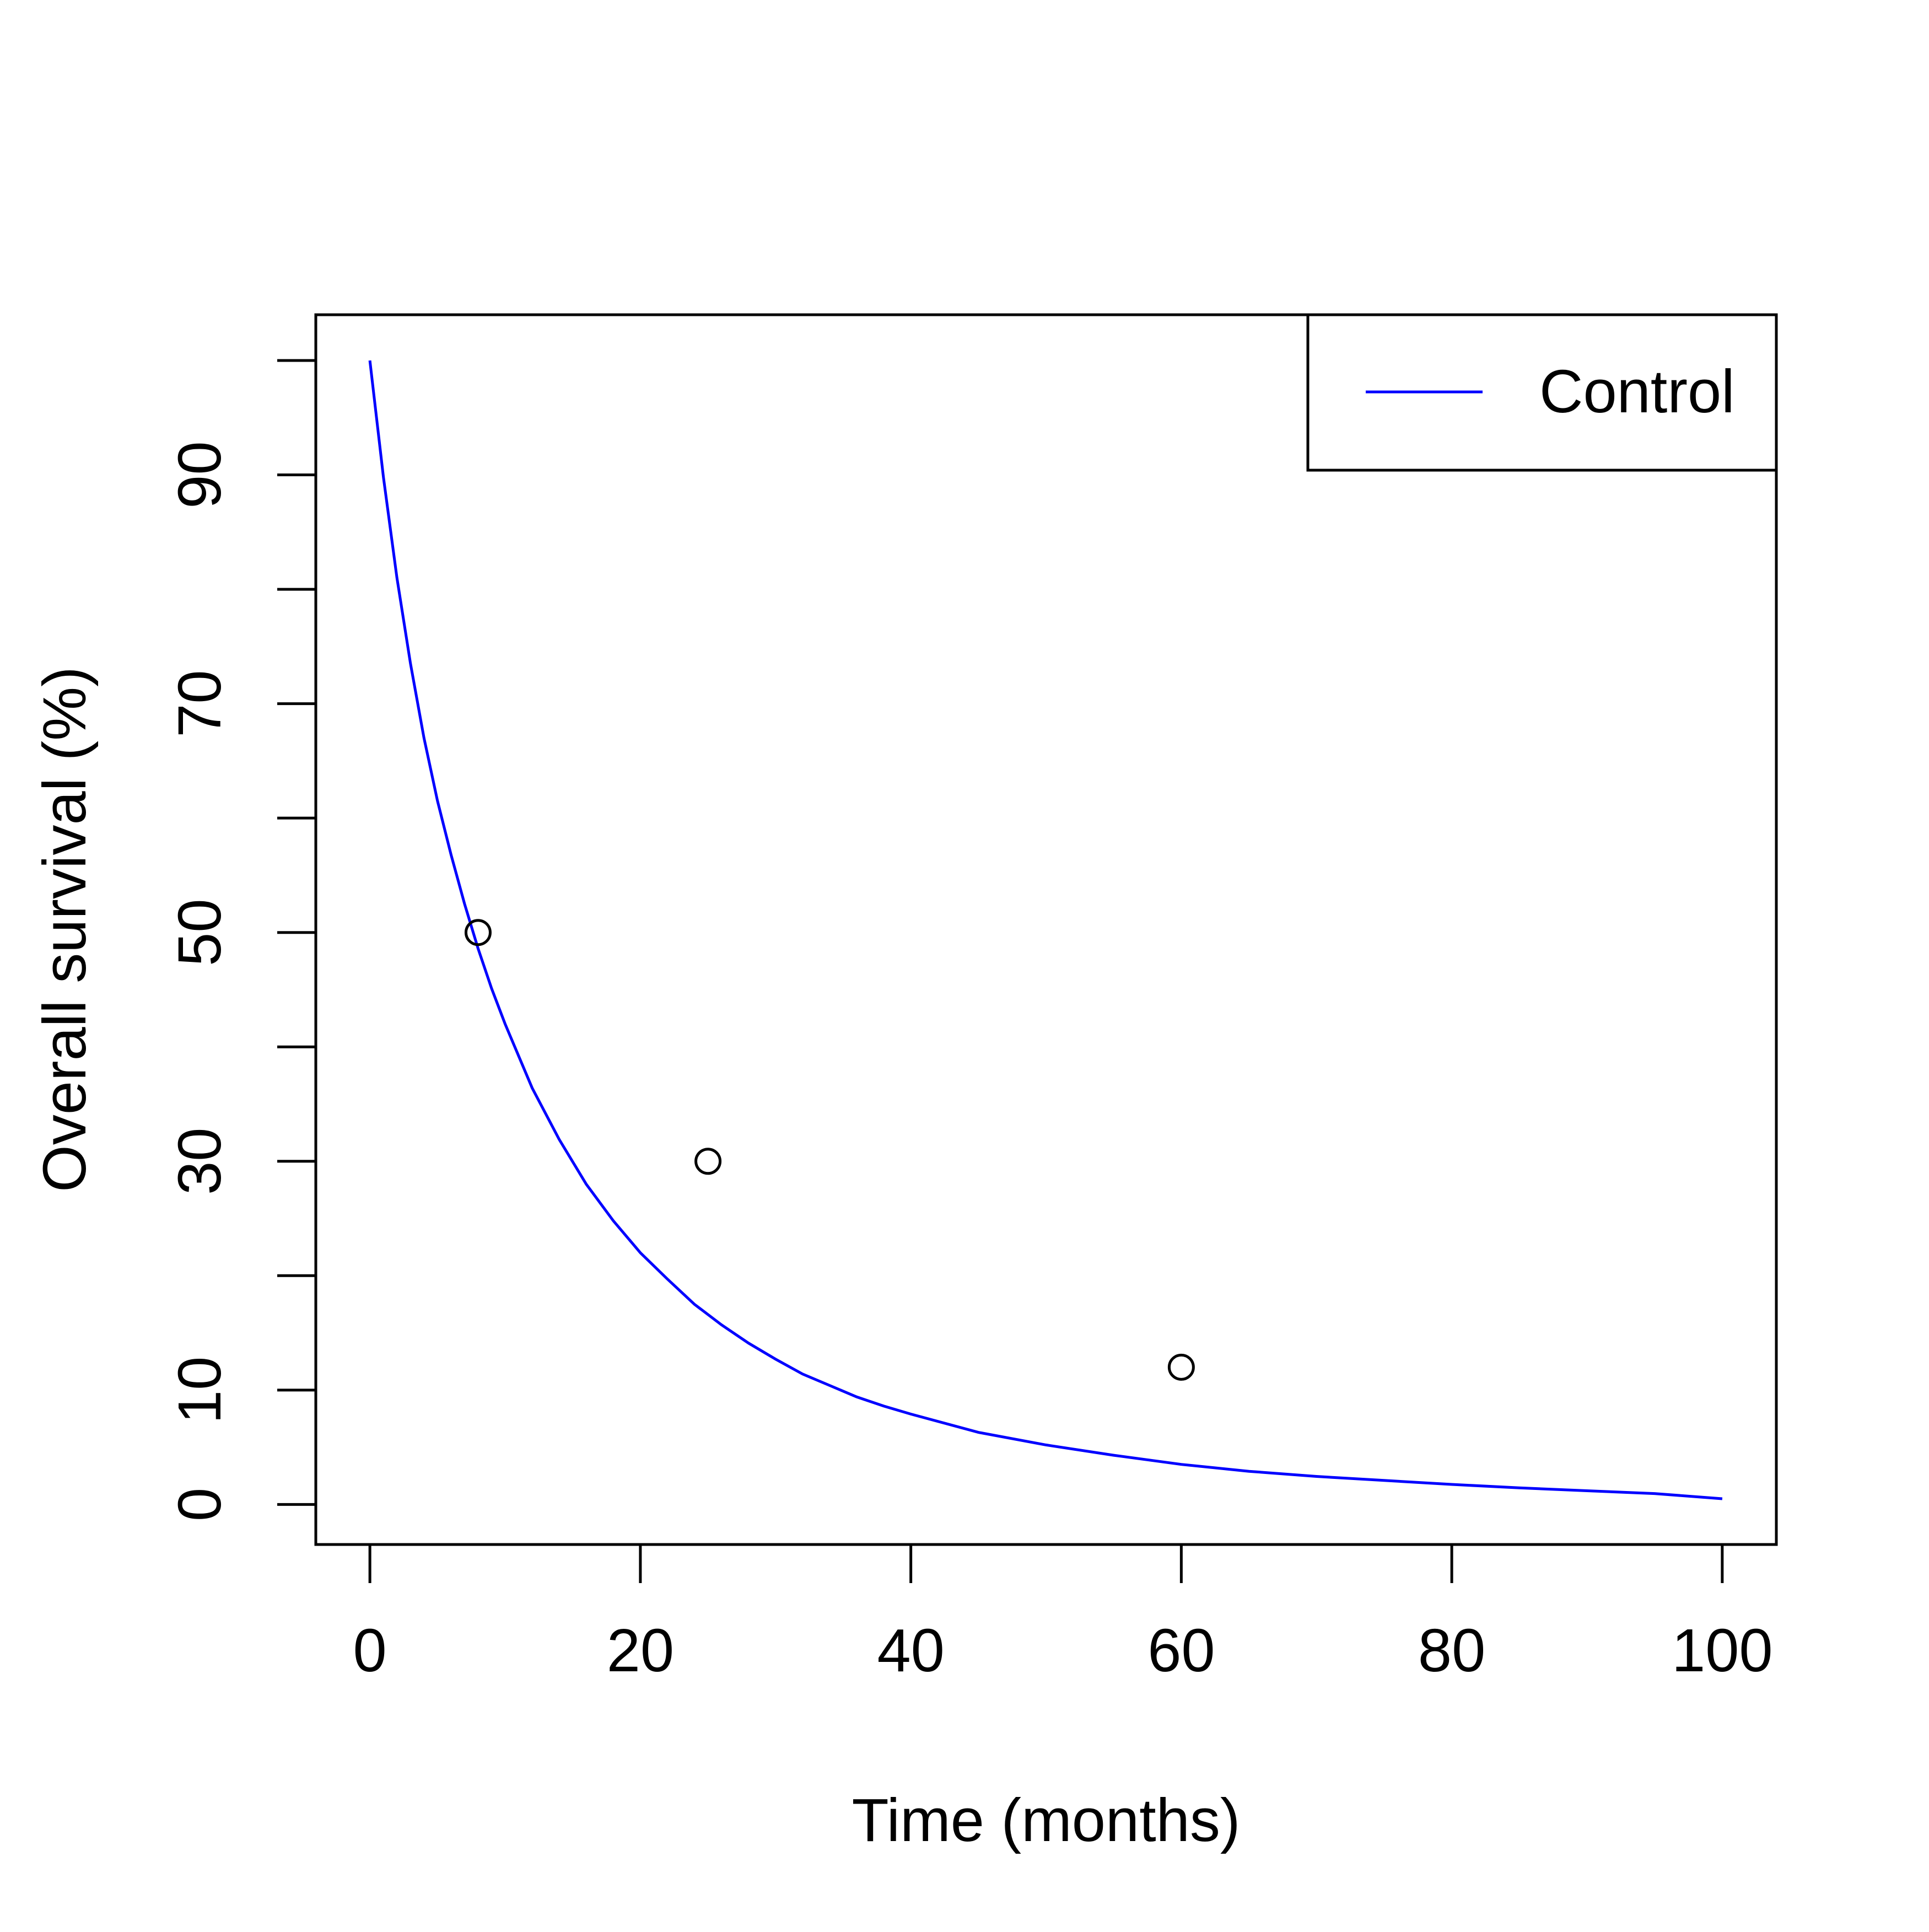 This screenshot has width=1929, height=1932. Describe the element at coordinates (65, 929) in the screenshot. I see `y-axis-label: Overall survival (%)` at that location.